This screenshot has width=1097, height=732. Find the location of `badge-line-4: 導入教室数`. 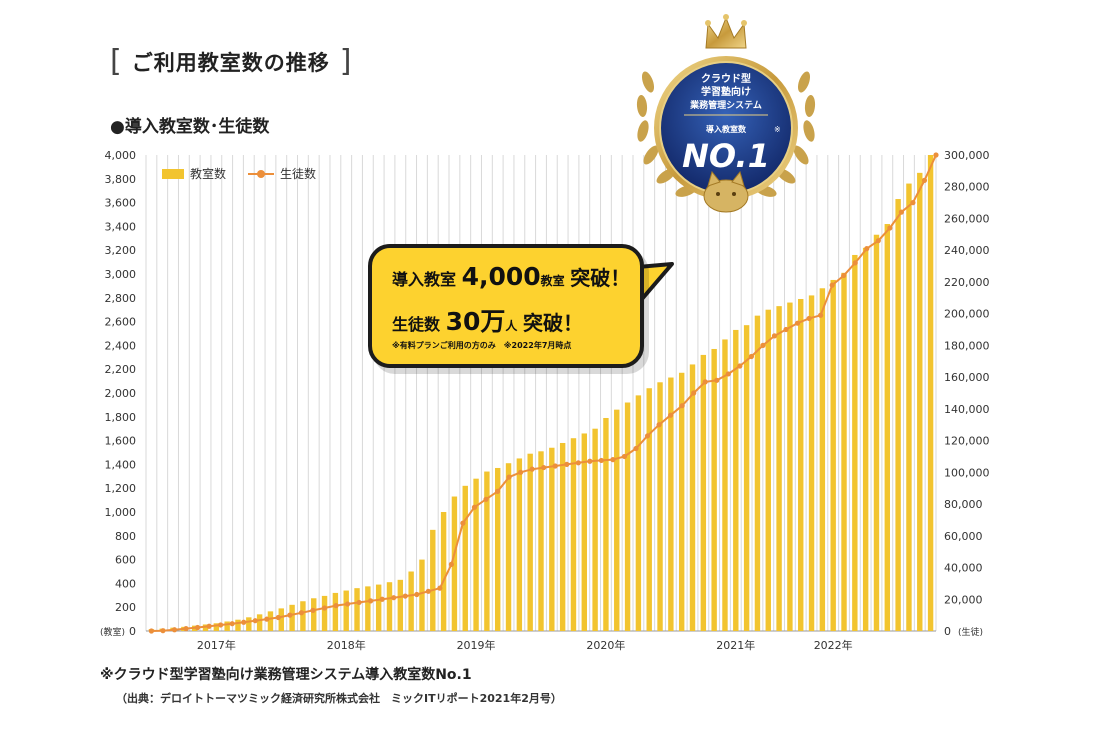

badge-line-4: 導入教室数 is located at coordinates (726, 129).